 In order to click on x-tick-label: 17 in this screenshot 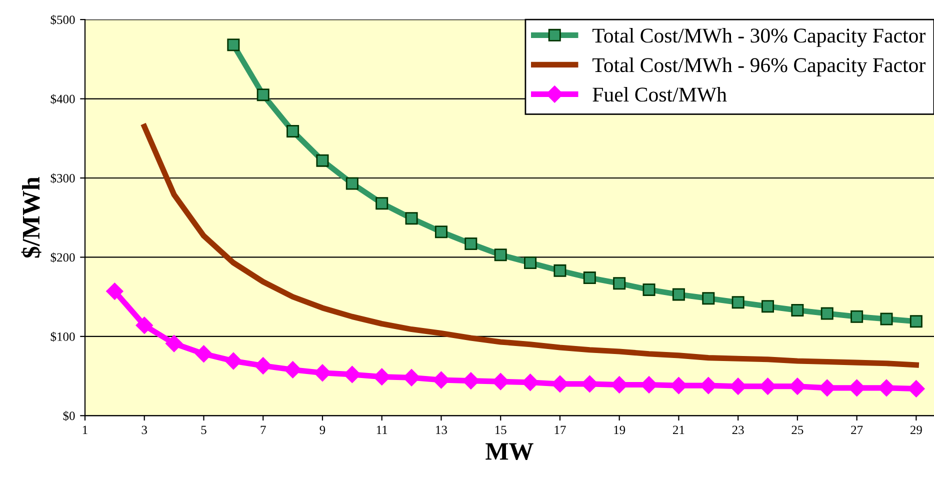, I will do `click(560, 430)`.